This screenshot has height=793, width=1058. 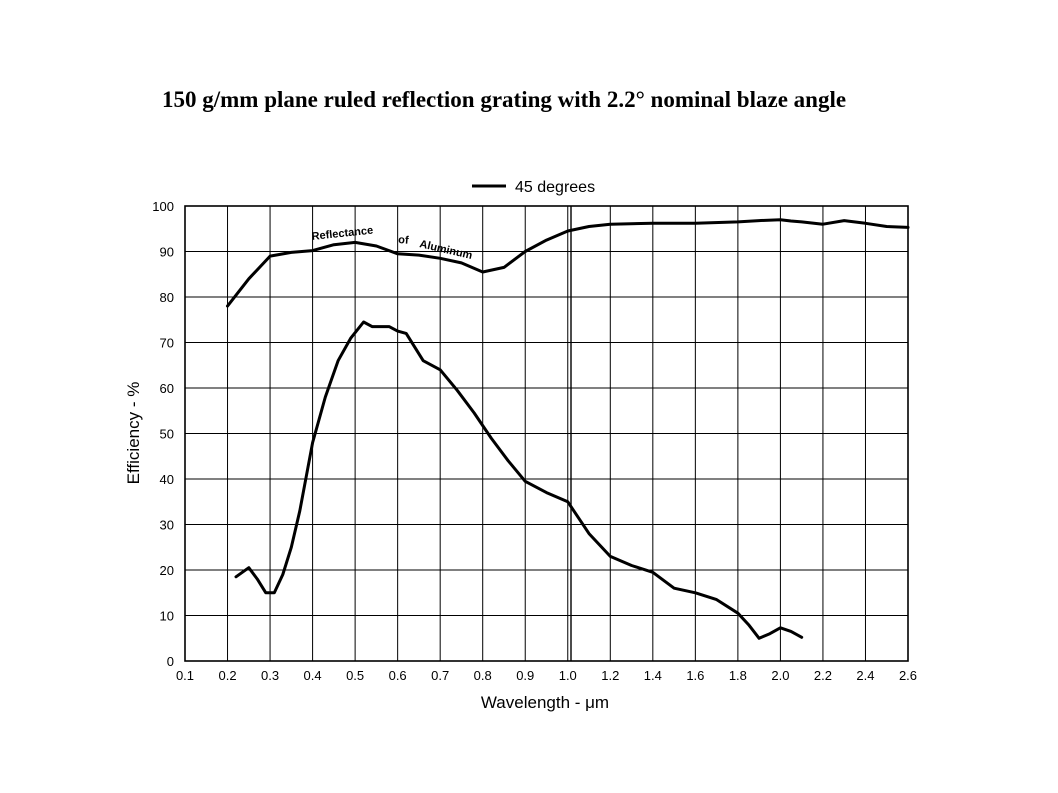 I want to click on y-tick-label: 50, so click(x=167, y=434).